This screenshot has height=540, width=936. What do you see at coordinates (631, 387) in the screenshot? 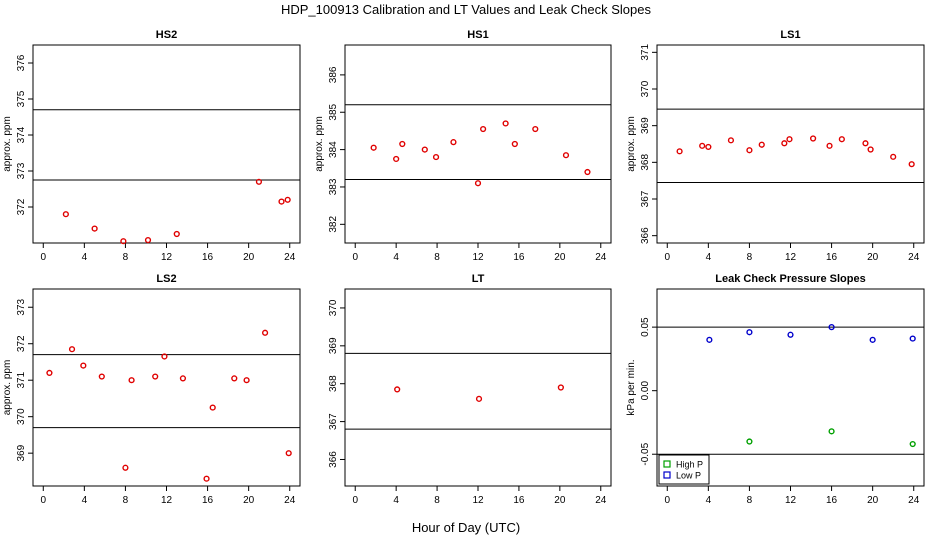
I see `y-axis-label: kPa per min.` at bounding box center [631, 387].